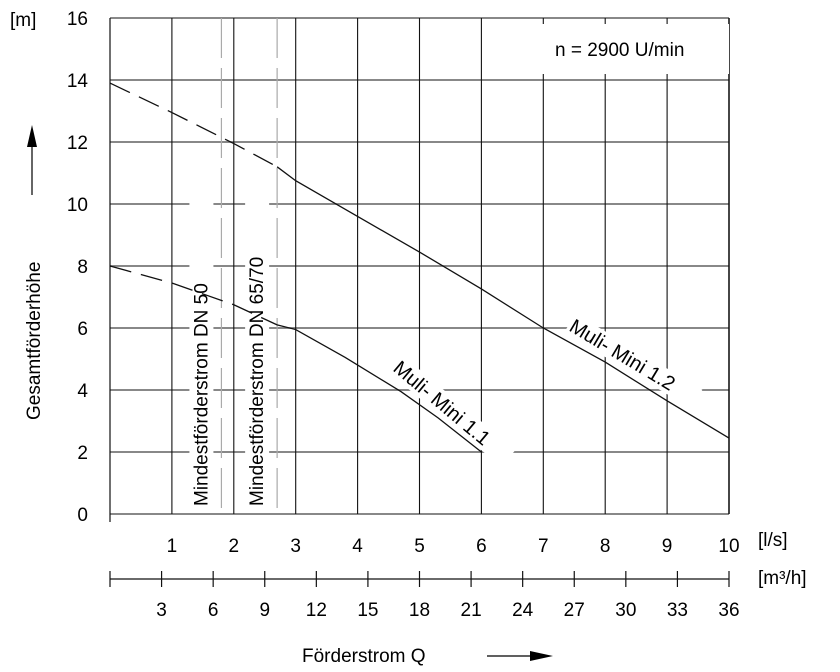 The height and width of the screenshot is (672, 840). I want to click on x-unit: [l/s], so click(773, 540).